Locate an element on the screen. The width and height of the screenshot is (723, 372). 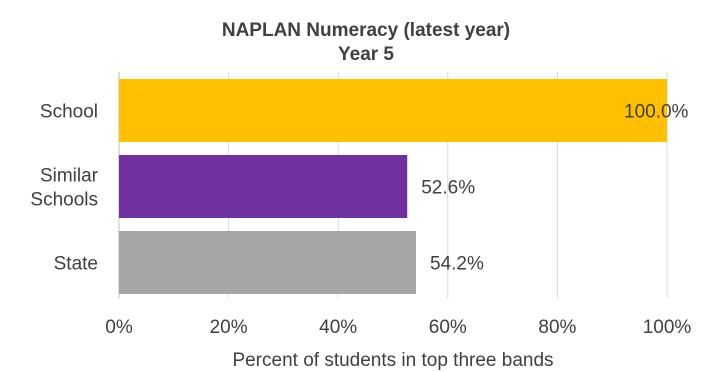
data-label-2: 54.2% is located at coordinates (457, 264).